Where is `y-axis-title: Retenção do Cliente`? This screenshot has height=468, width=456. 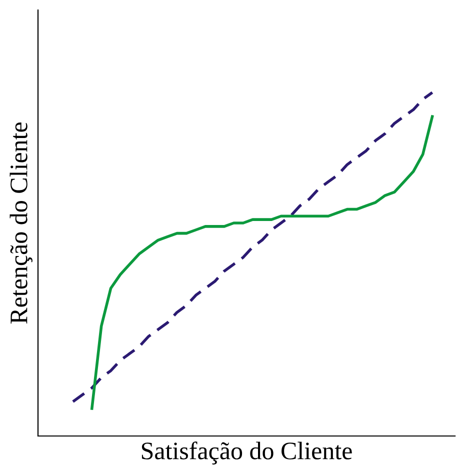 y-axis-title: Retenção do Cliente is located at coordinates (21, 223).